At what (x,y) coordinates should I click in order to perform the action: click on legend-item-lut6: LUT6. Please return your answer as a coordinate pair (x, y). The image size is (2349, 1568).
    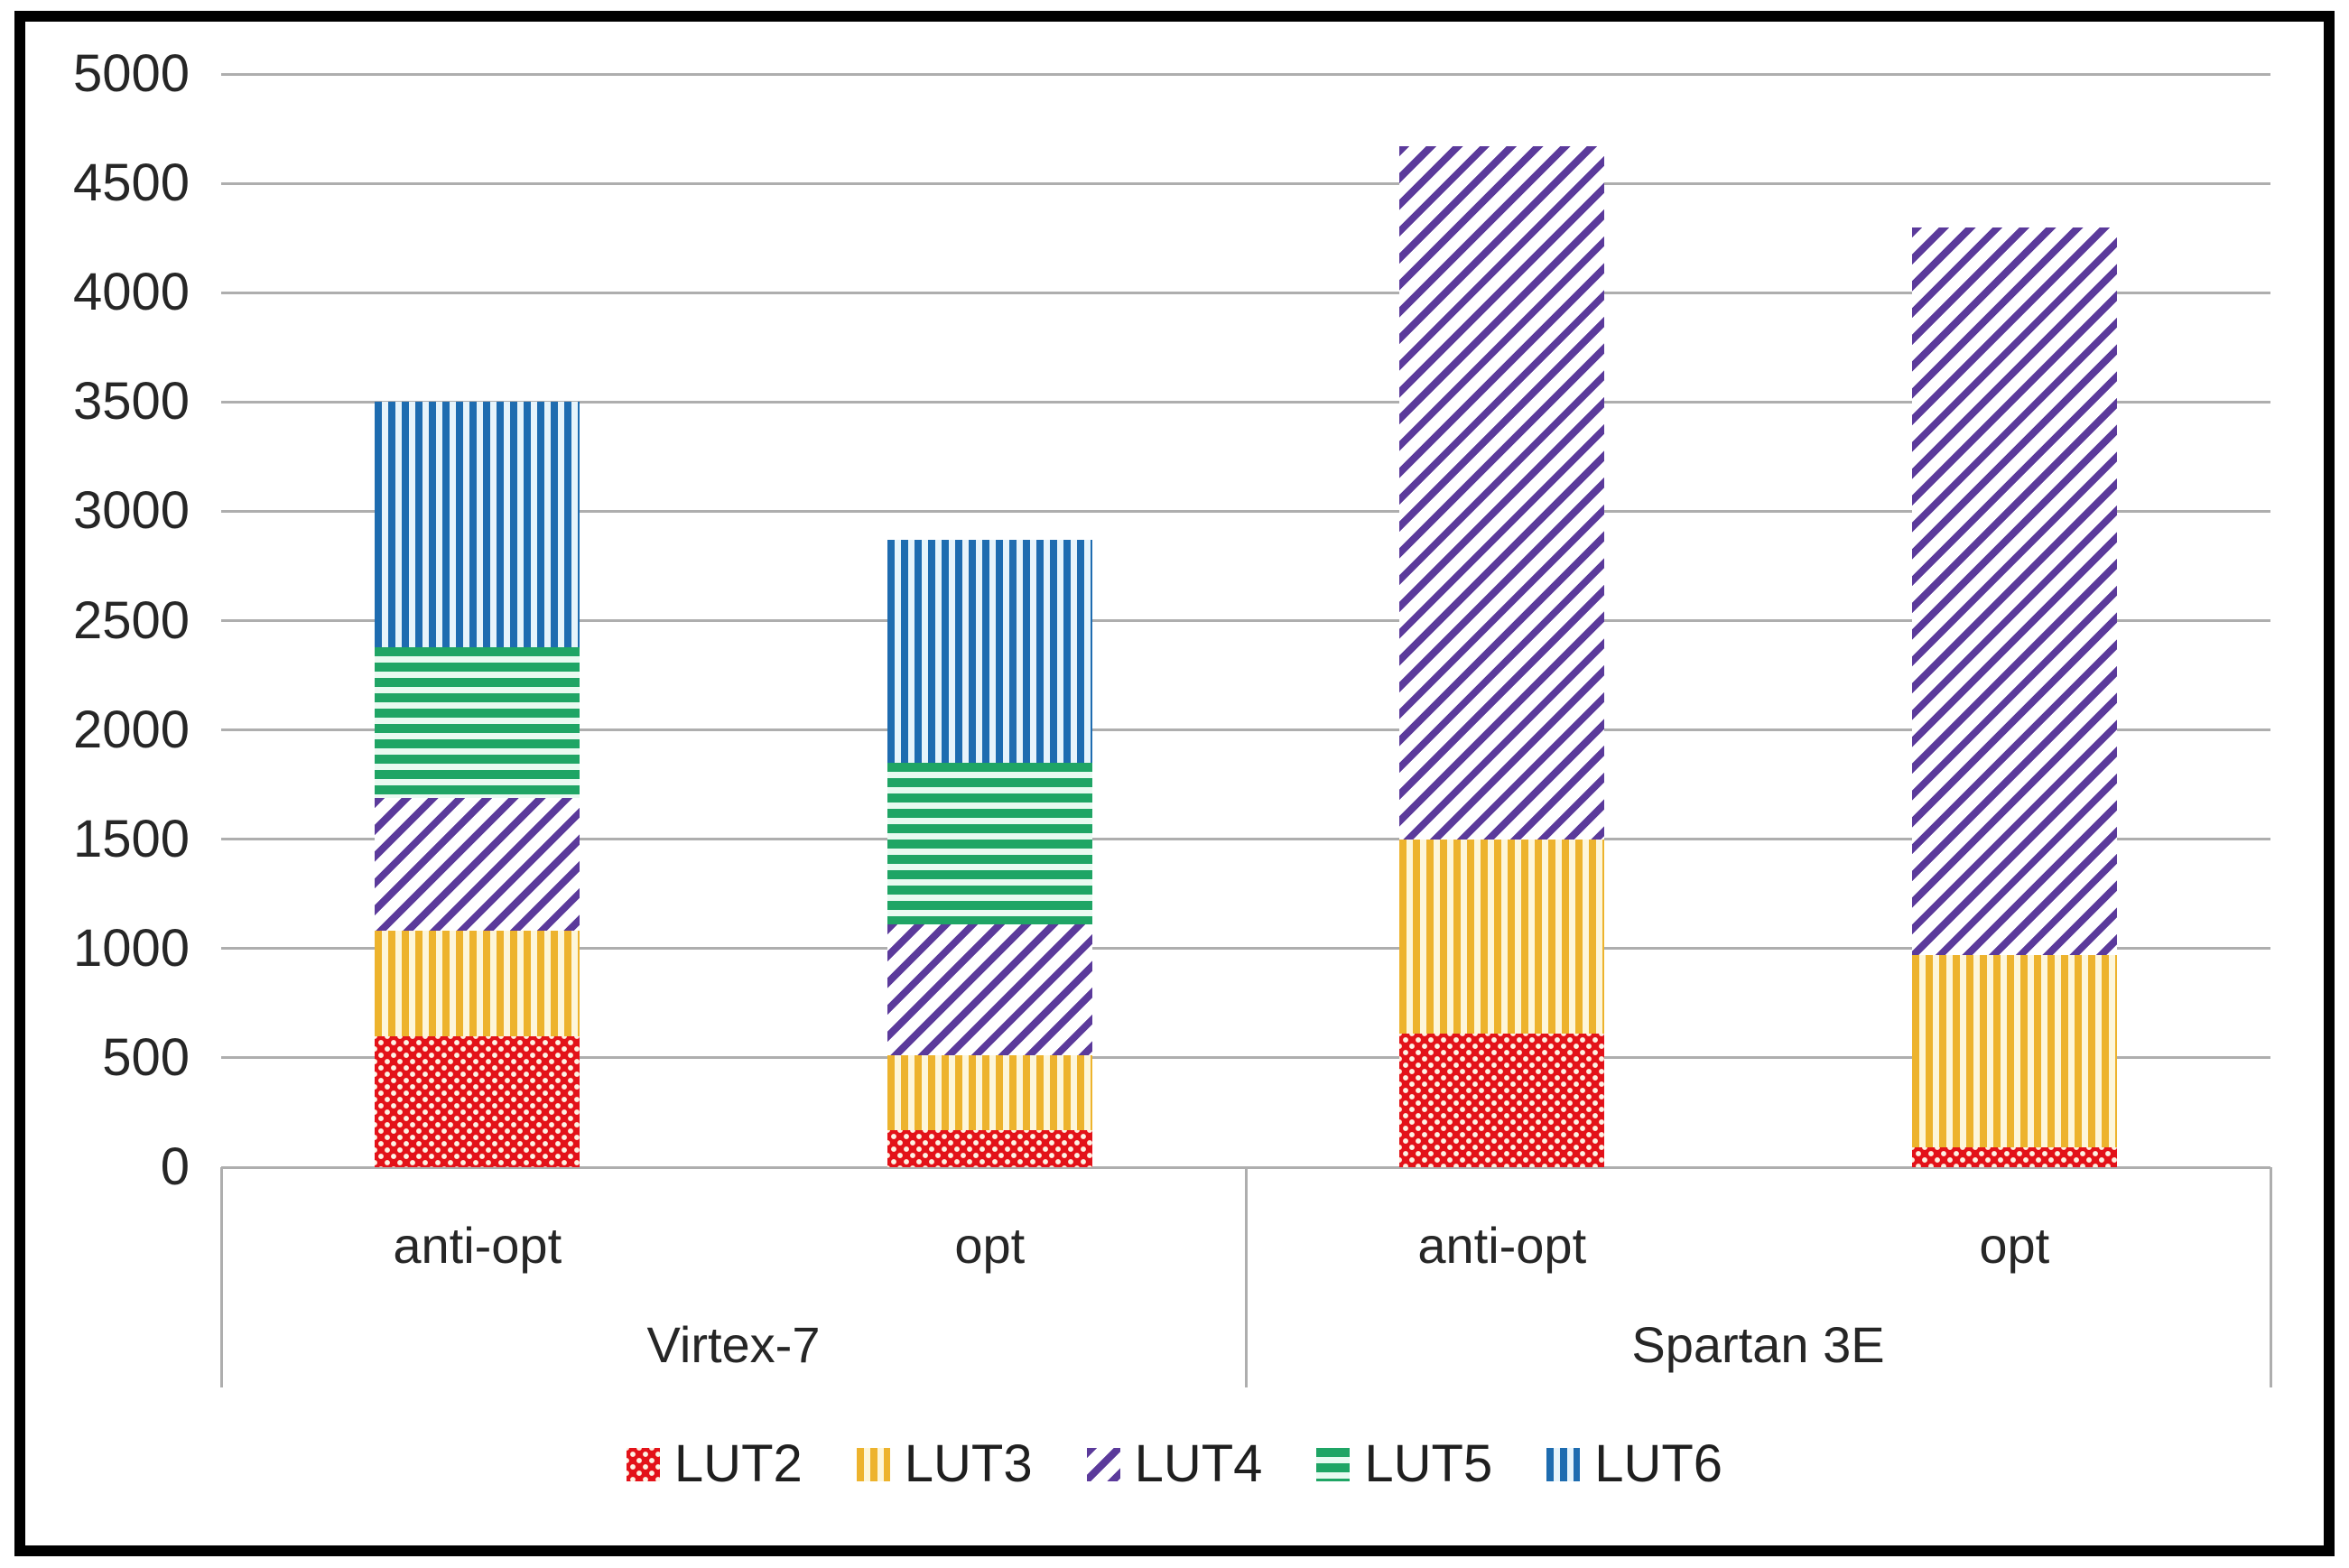
    Looking at the image, I should click on (1634, 1464).